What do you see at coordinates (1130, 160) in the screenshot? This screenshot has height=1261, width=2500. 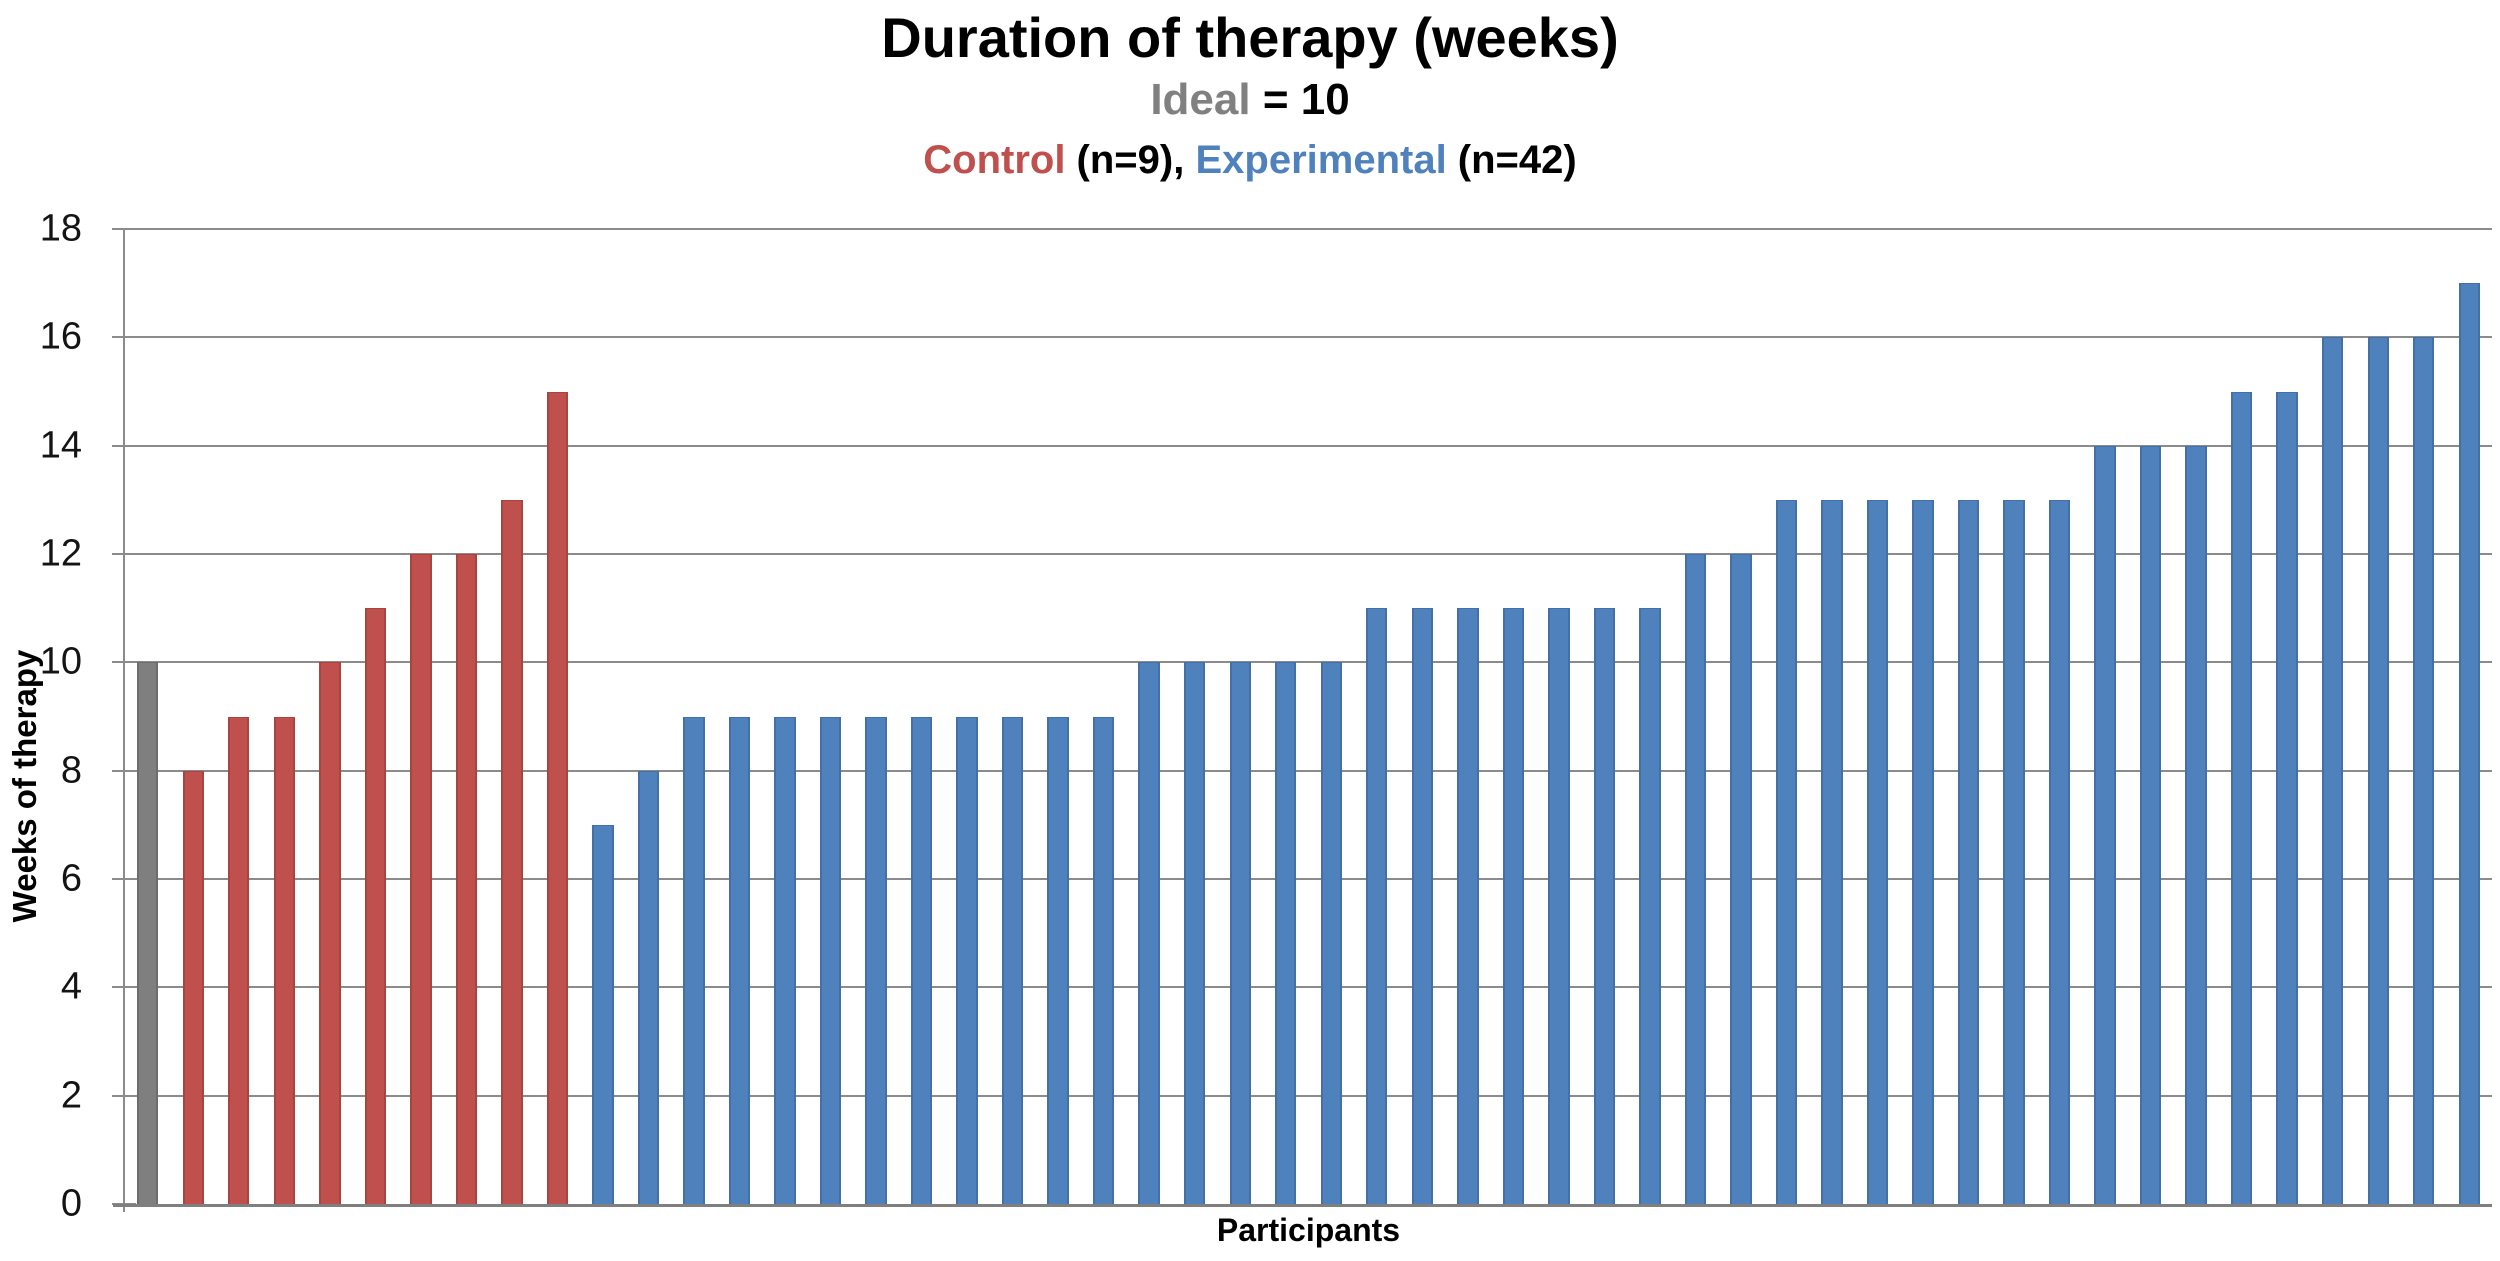 I see `legend-control-n: (n=9),` at bounding box center [1130, 160].